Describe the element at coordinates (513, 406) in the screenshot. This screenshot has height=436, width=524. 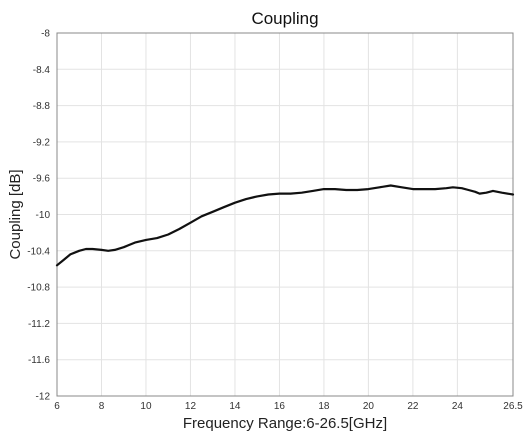
I see `x-tick-label: 26.5` at that location.